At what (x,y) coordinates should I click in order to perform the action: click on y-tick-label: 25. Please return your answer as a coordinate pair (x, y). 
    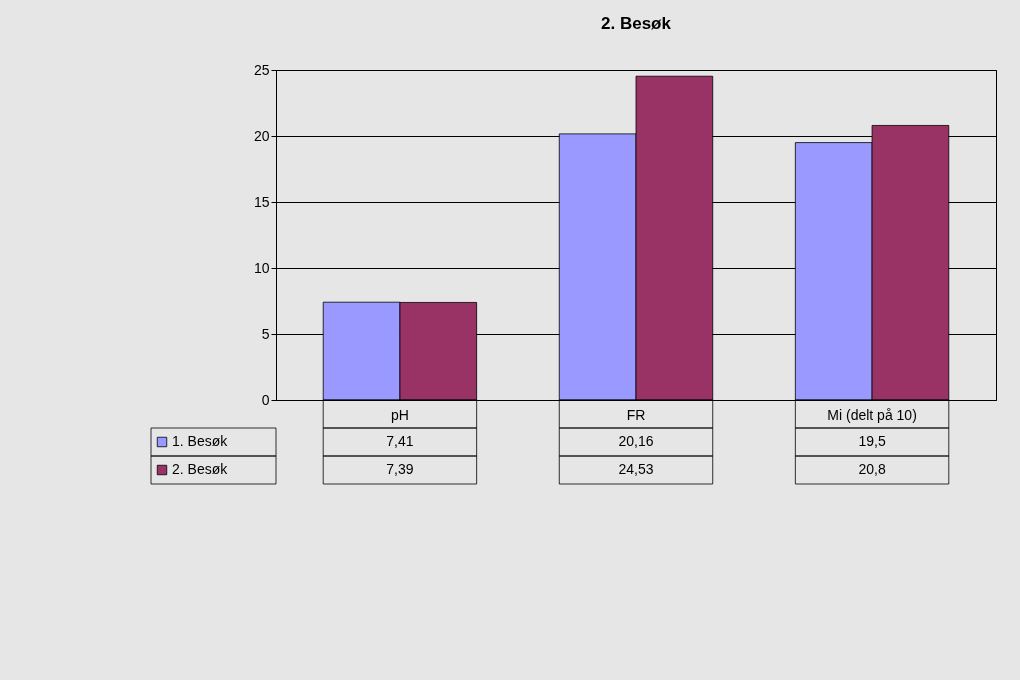
    Looking at the image, I should click on (261, 69).